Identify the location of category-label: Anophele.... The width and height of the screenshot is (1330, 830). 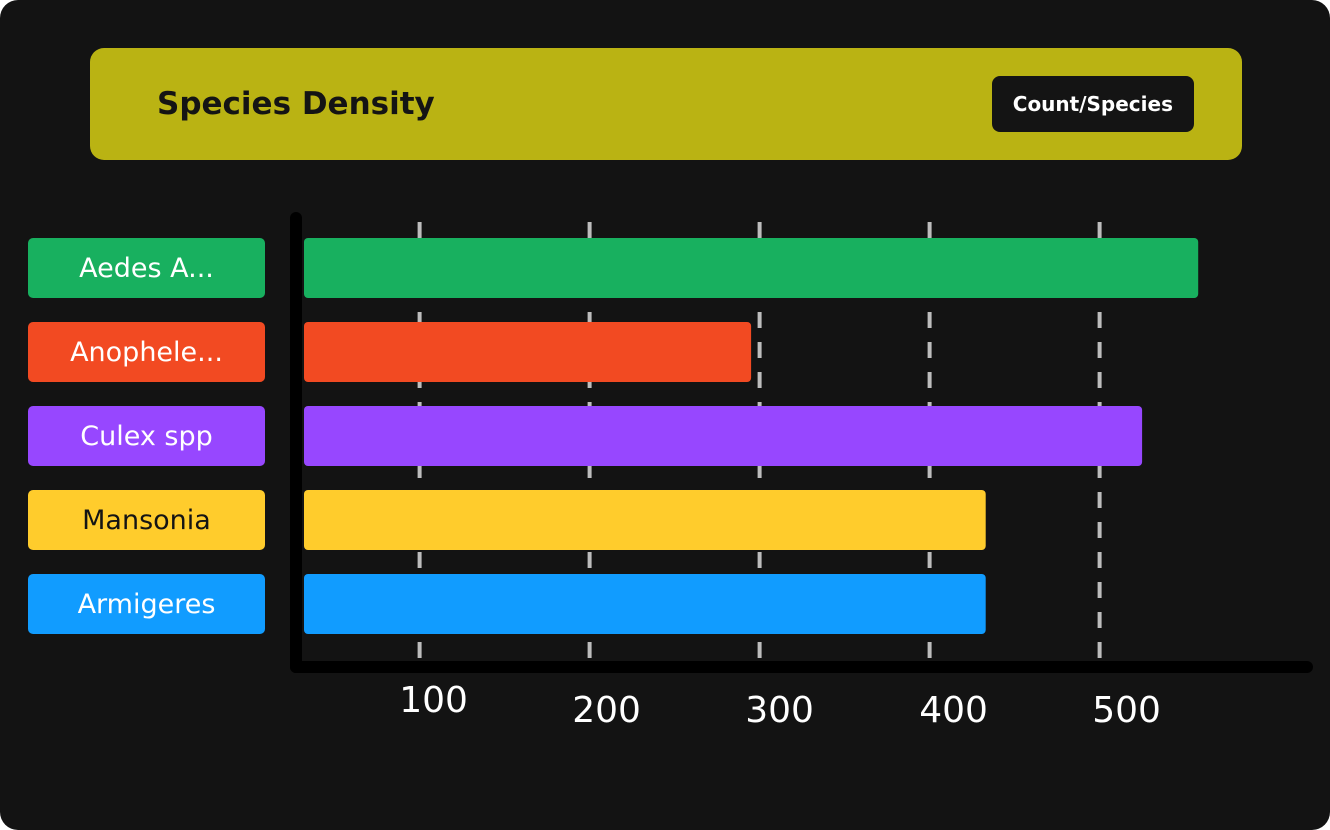
(146, 352).